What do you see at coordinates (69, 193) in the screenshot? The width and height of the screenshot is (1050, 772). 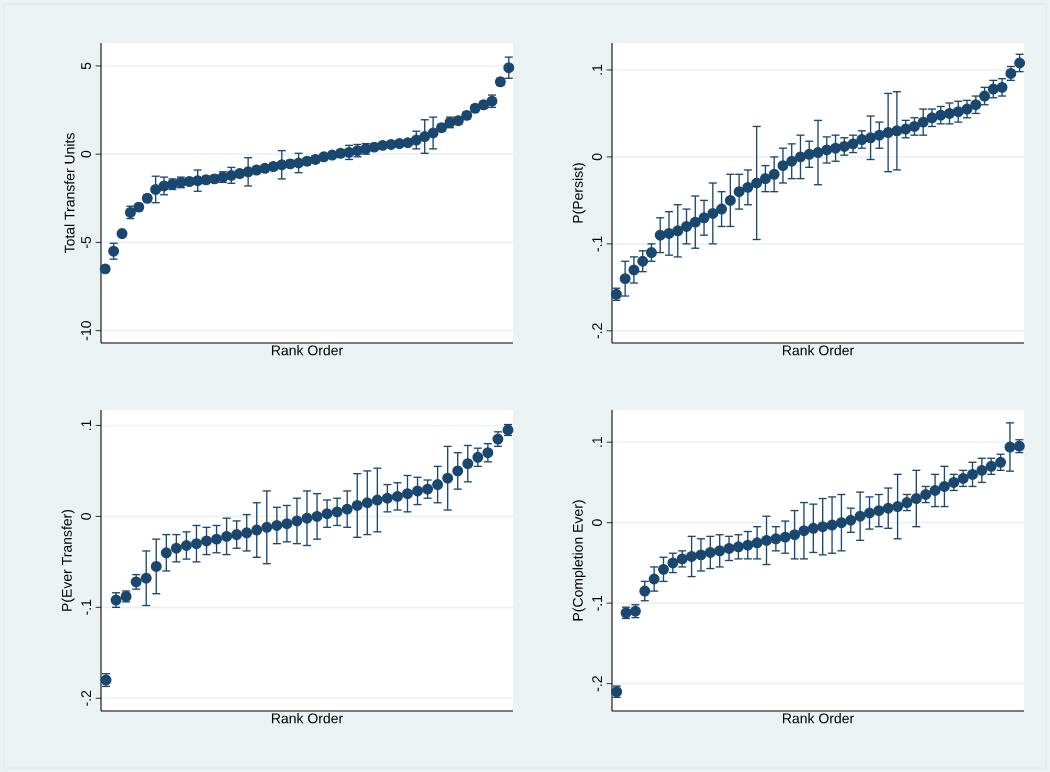 I see `y-axis-title: Total Transfer Units` at bounding box center [69, 193].